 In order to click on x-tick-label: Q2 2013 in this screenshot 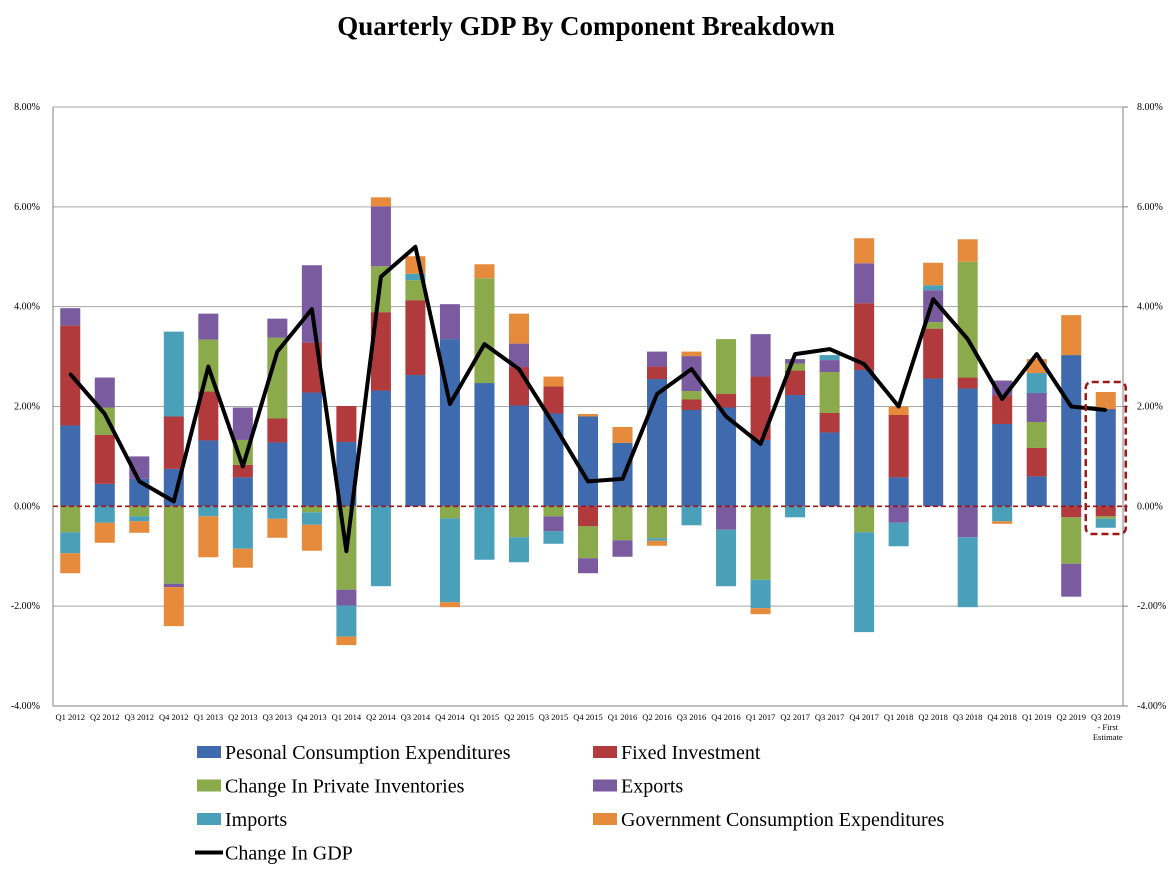, I will do `click(243, 717)`.